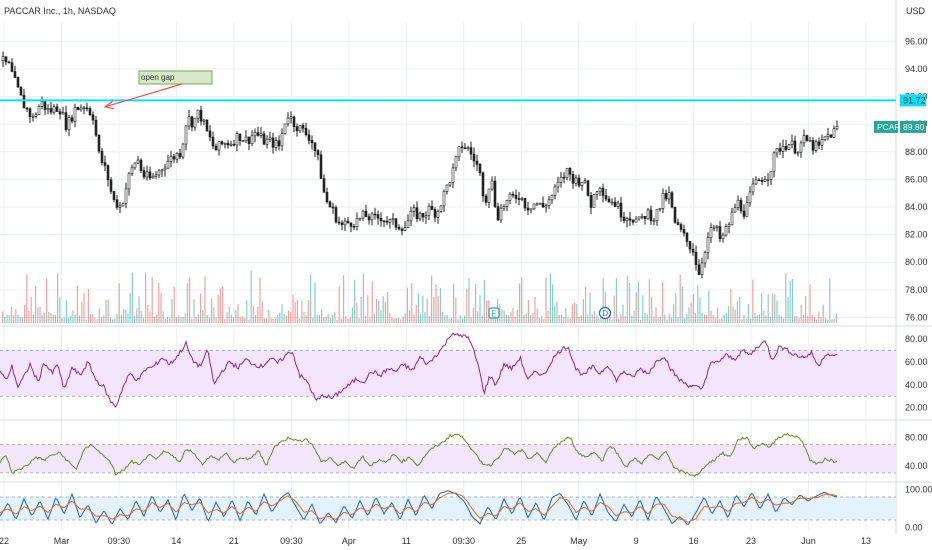 The image size is (932, 550). I want to click on dividend-label: D, so click(605, 313).